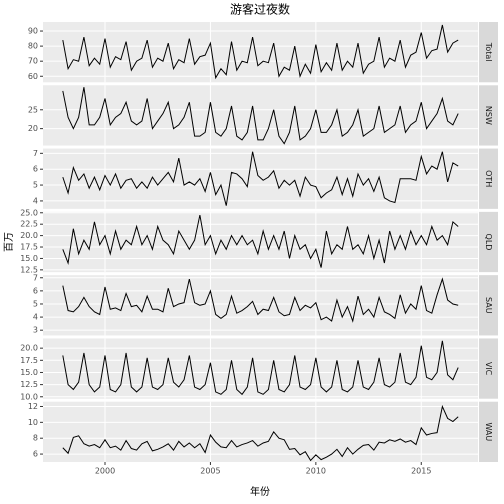  What do you see at coordinates (210, 471) in the screenshot?
I see `x-tick-label: 2005` at bounding box center [210, 471].